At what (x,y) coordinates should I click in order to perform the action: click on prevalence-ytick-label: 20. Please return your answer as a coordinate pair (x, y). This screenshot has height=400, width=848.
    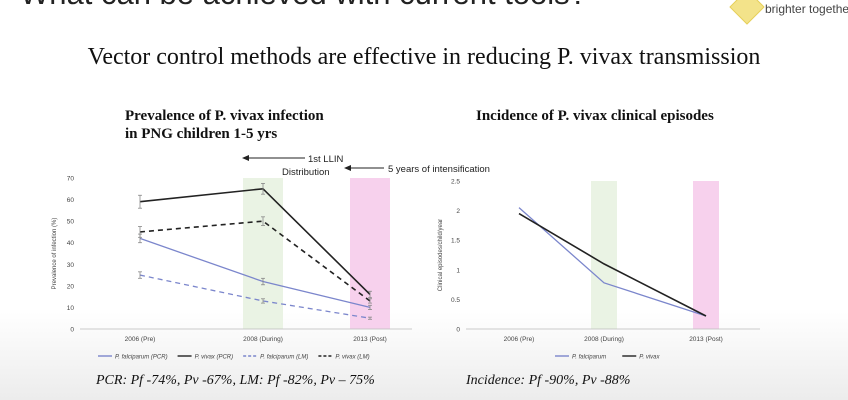
    Looking at the image, I should click on (71, 286).